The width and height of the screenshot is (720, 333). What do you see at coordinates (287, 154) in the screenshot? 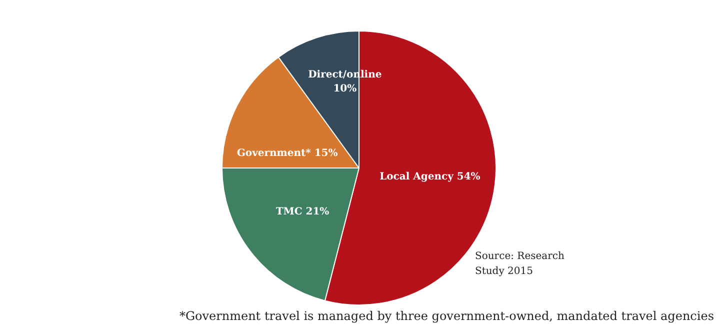
I see `slice-label: Government* 15%` at bounding box center [287, 154].